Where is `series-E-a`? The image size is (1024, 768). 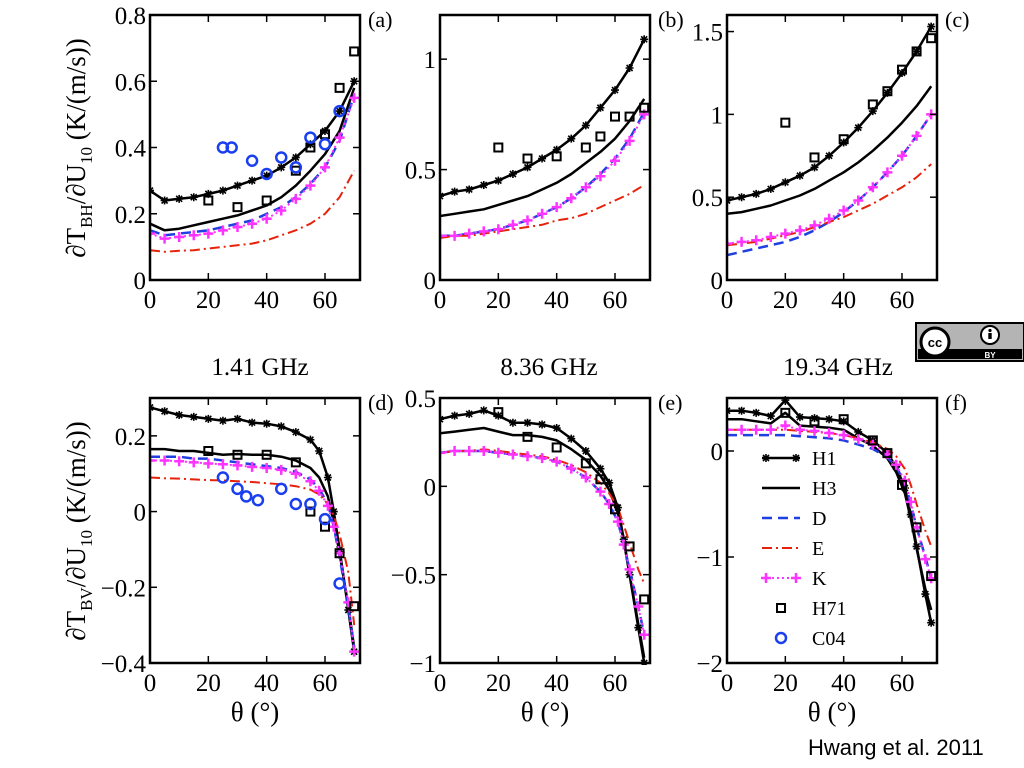 series-E-a is located at coordinates (253, 211).